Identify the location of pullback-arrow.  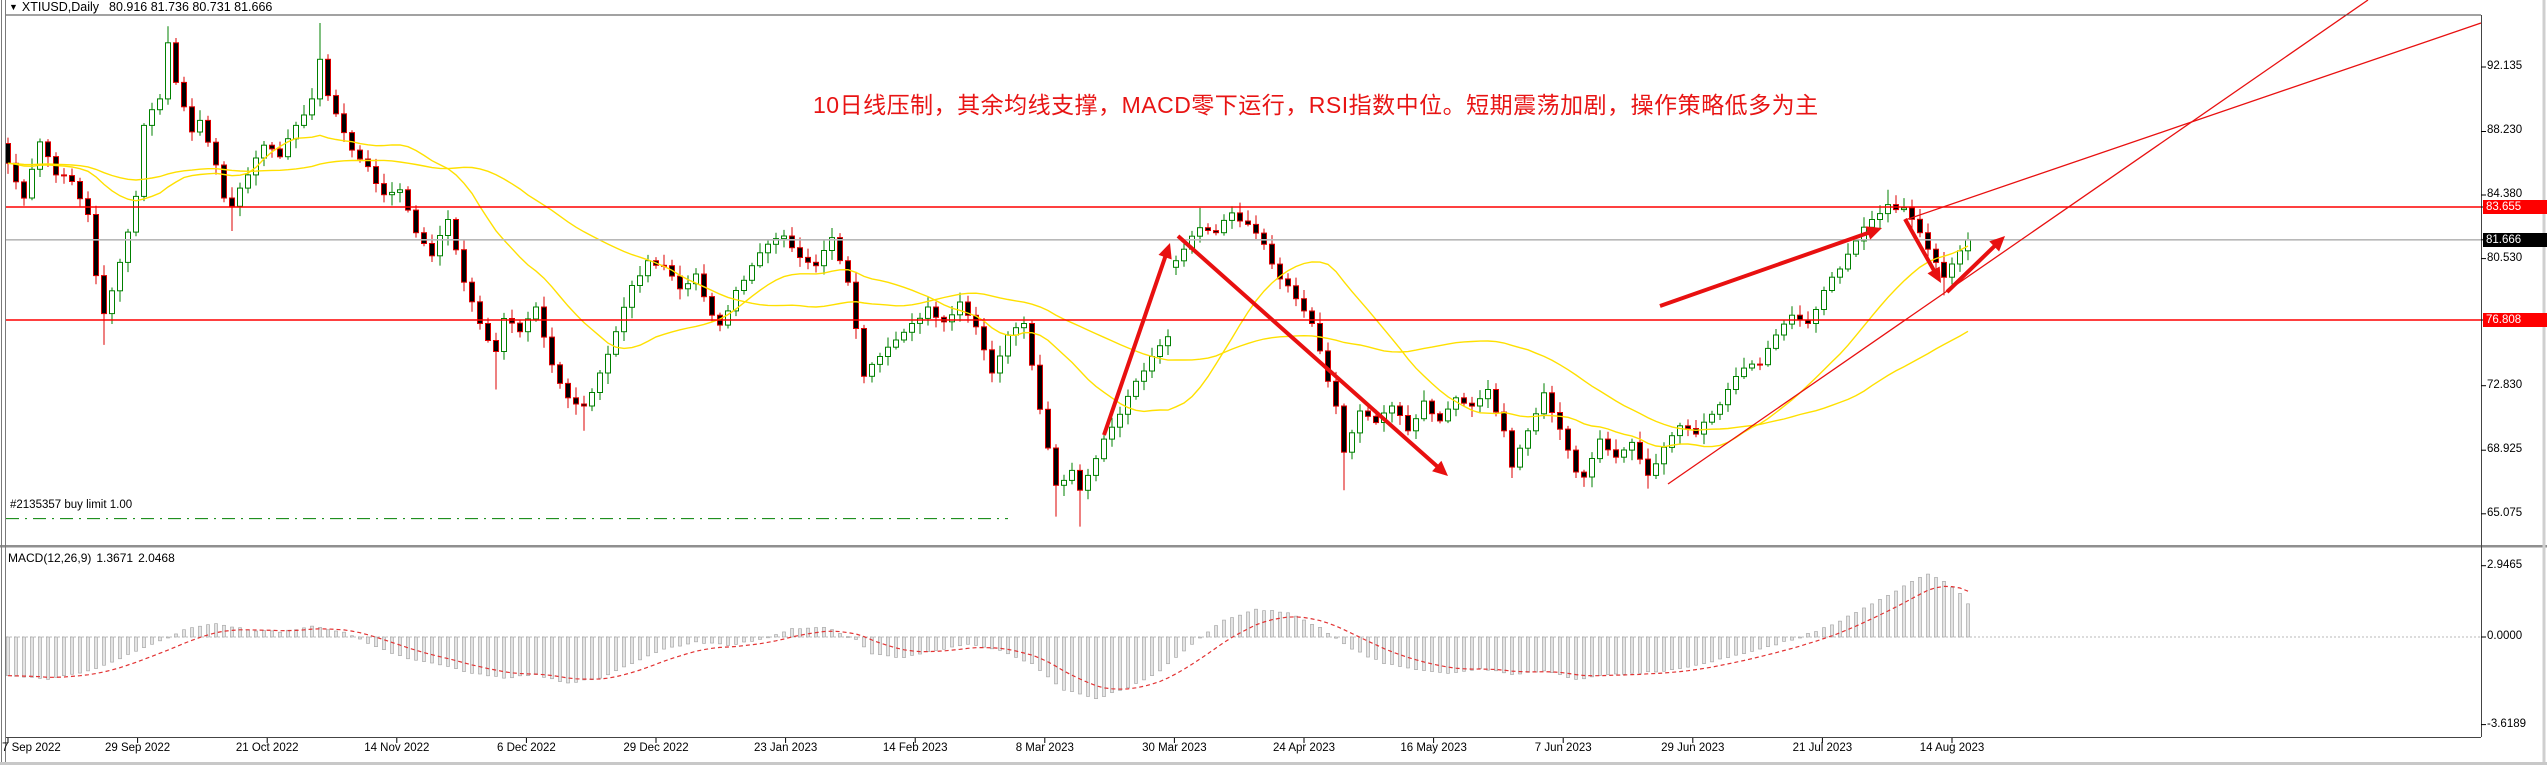
(1920, 246).